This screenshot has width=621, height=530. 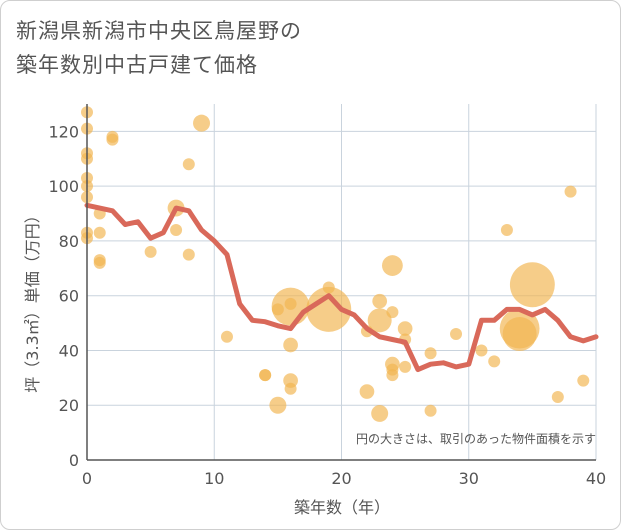 I want to click on chart-title-line-2: 築年数別中古戸建て価格, so click(x=137, y=65).